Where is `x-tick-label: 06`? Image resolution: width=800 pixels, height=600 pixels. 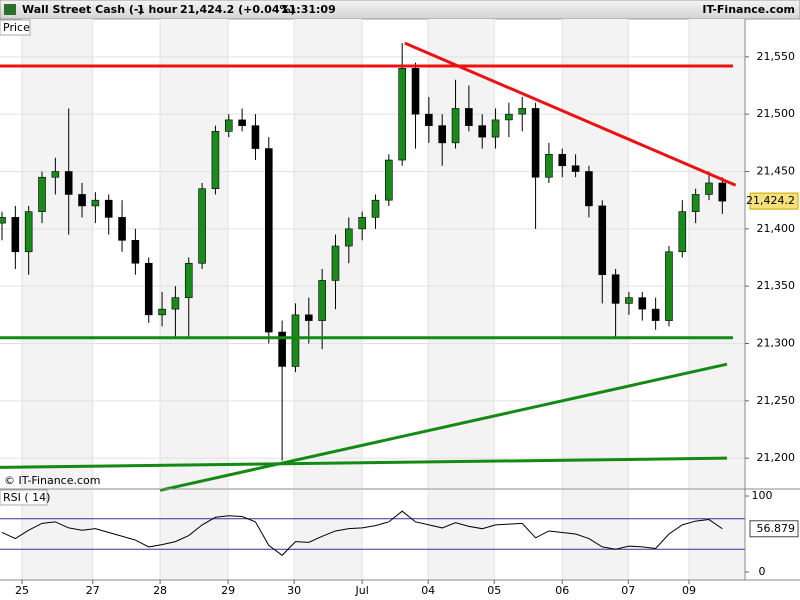
x-tick-label: 06 is located at coordinates (562, 590).